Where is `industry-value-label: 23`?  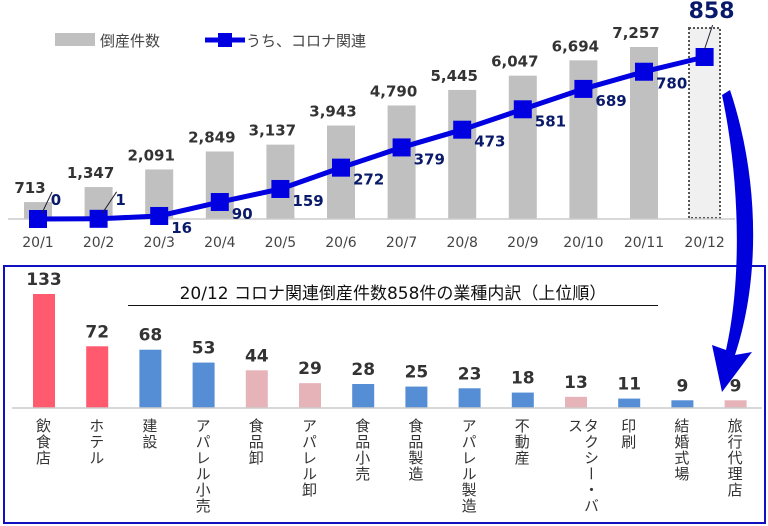
industry-value-label: 23 is located at coordinates (470, 374).